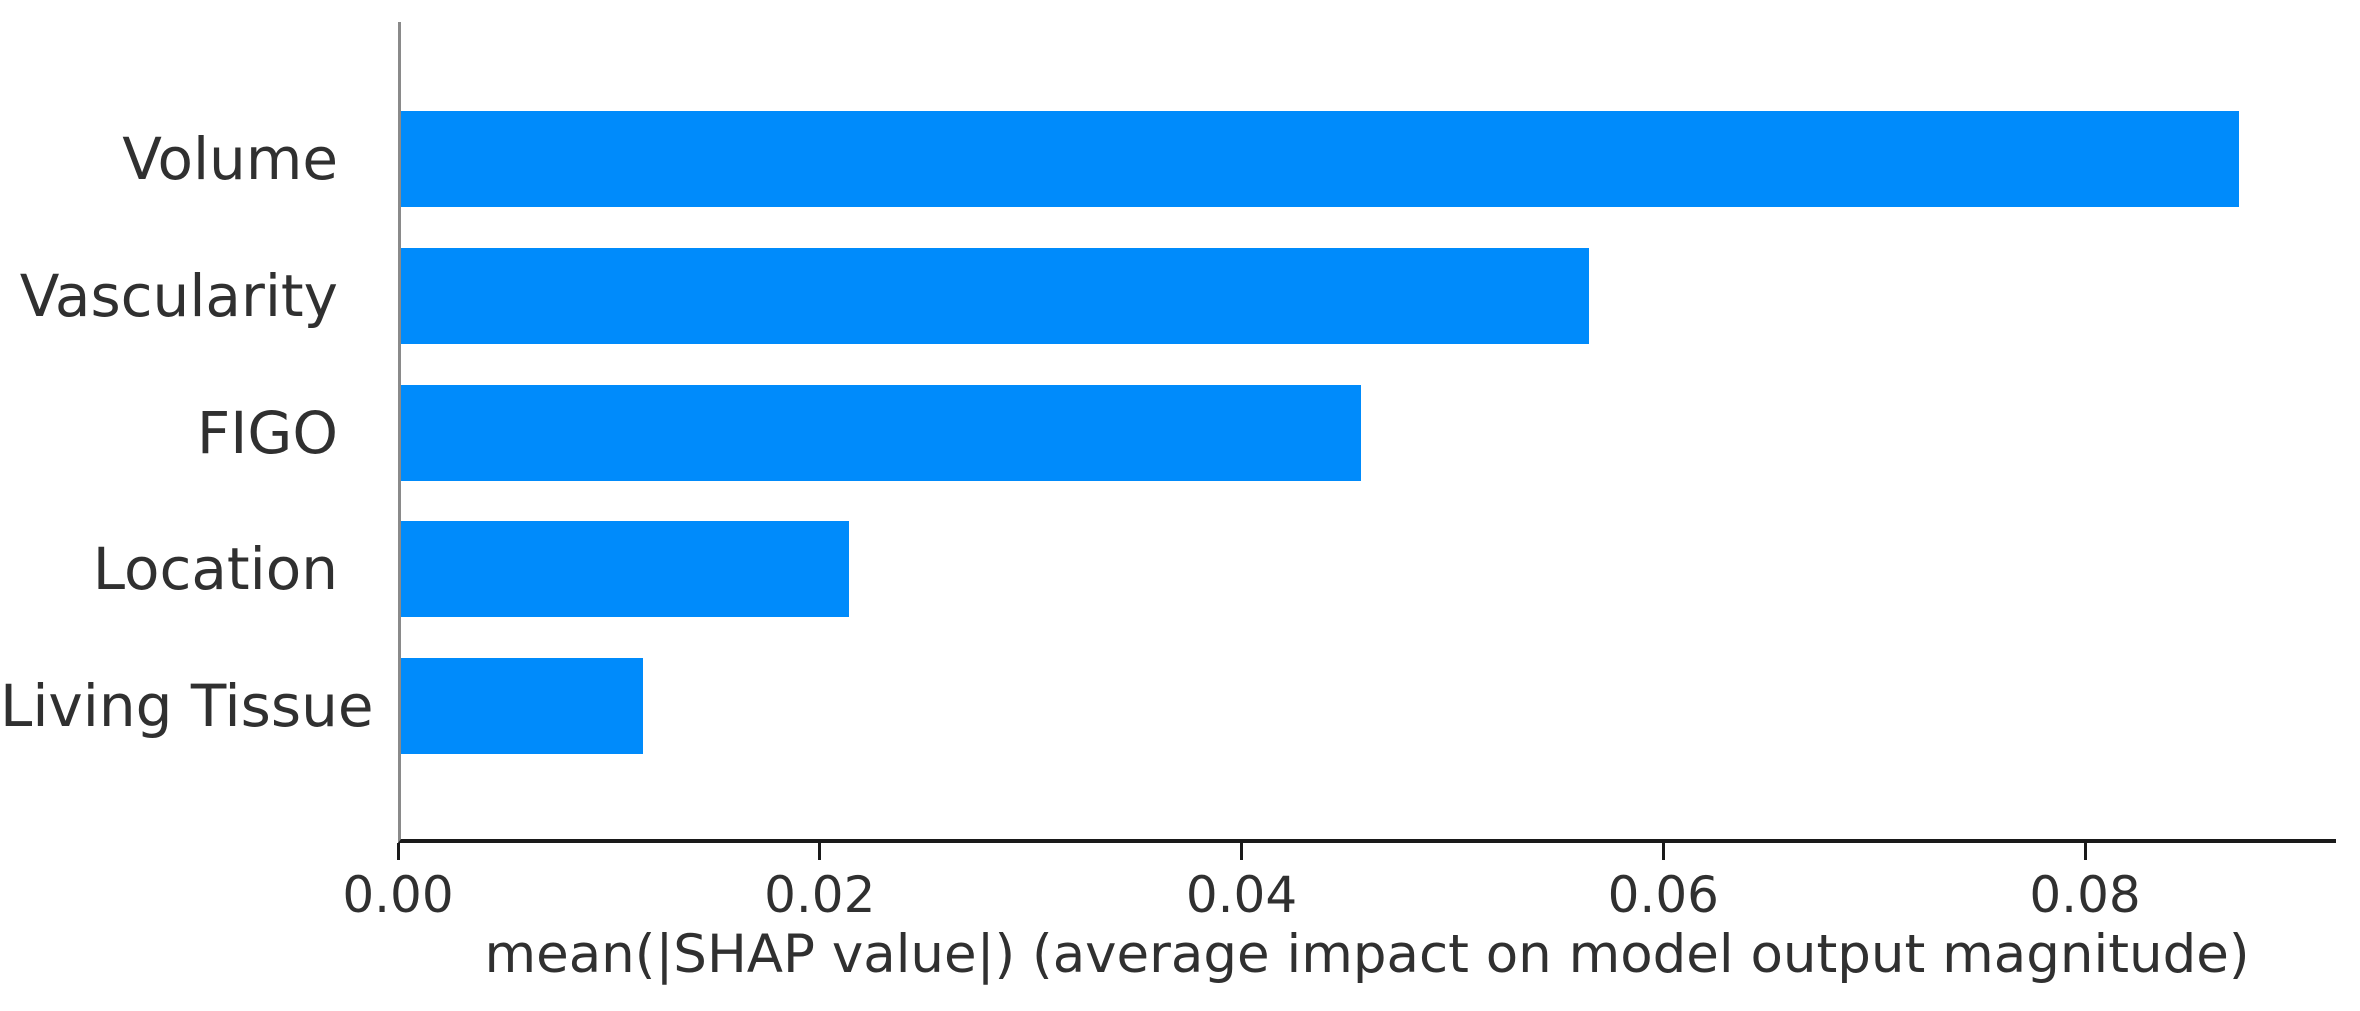 The height and width of the screenshot is (1011, 2360). What do you see at coordinates (230, 158) in the screenshot?
I see `y-tick-label: Volume` at bounding box center [230, 158].